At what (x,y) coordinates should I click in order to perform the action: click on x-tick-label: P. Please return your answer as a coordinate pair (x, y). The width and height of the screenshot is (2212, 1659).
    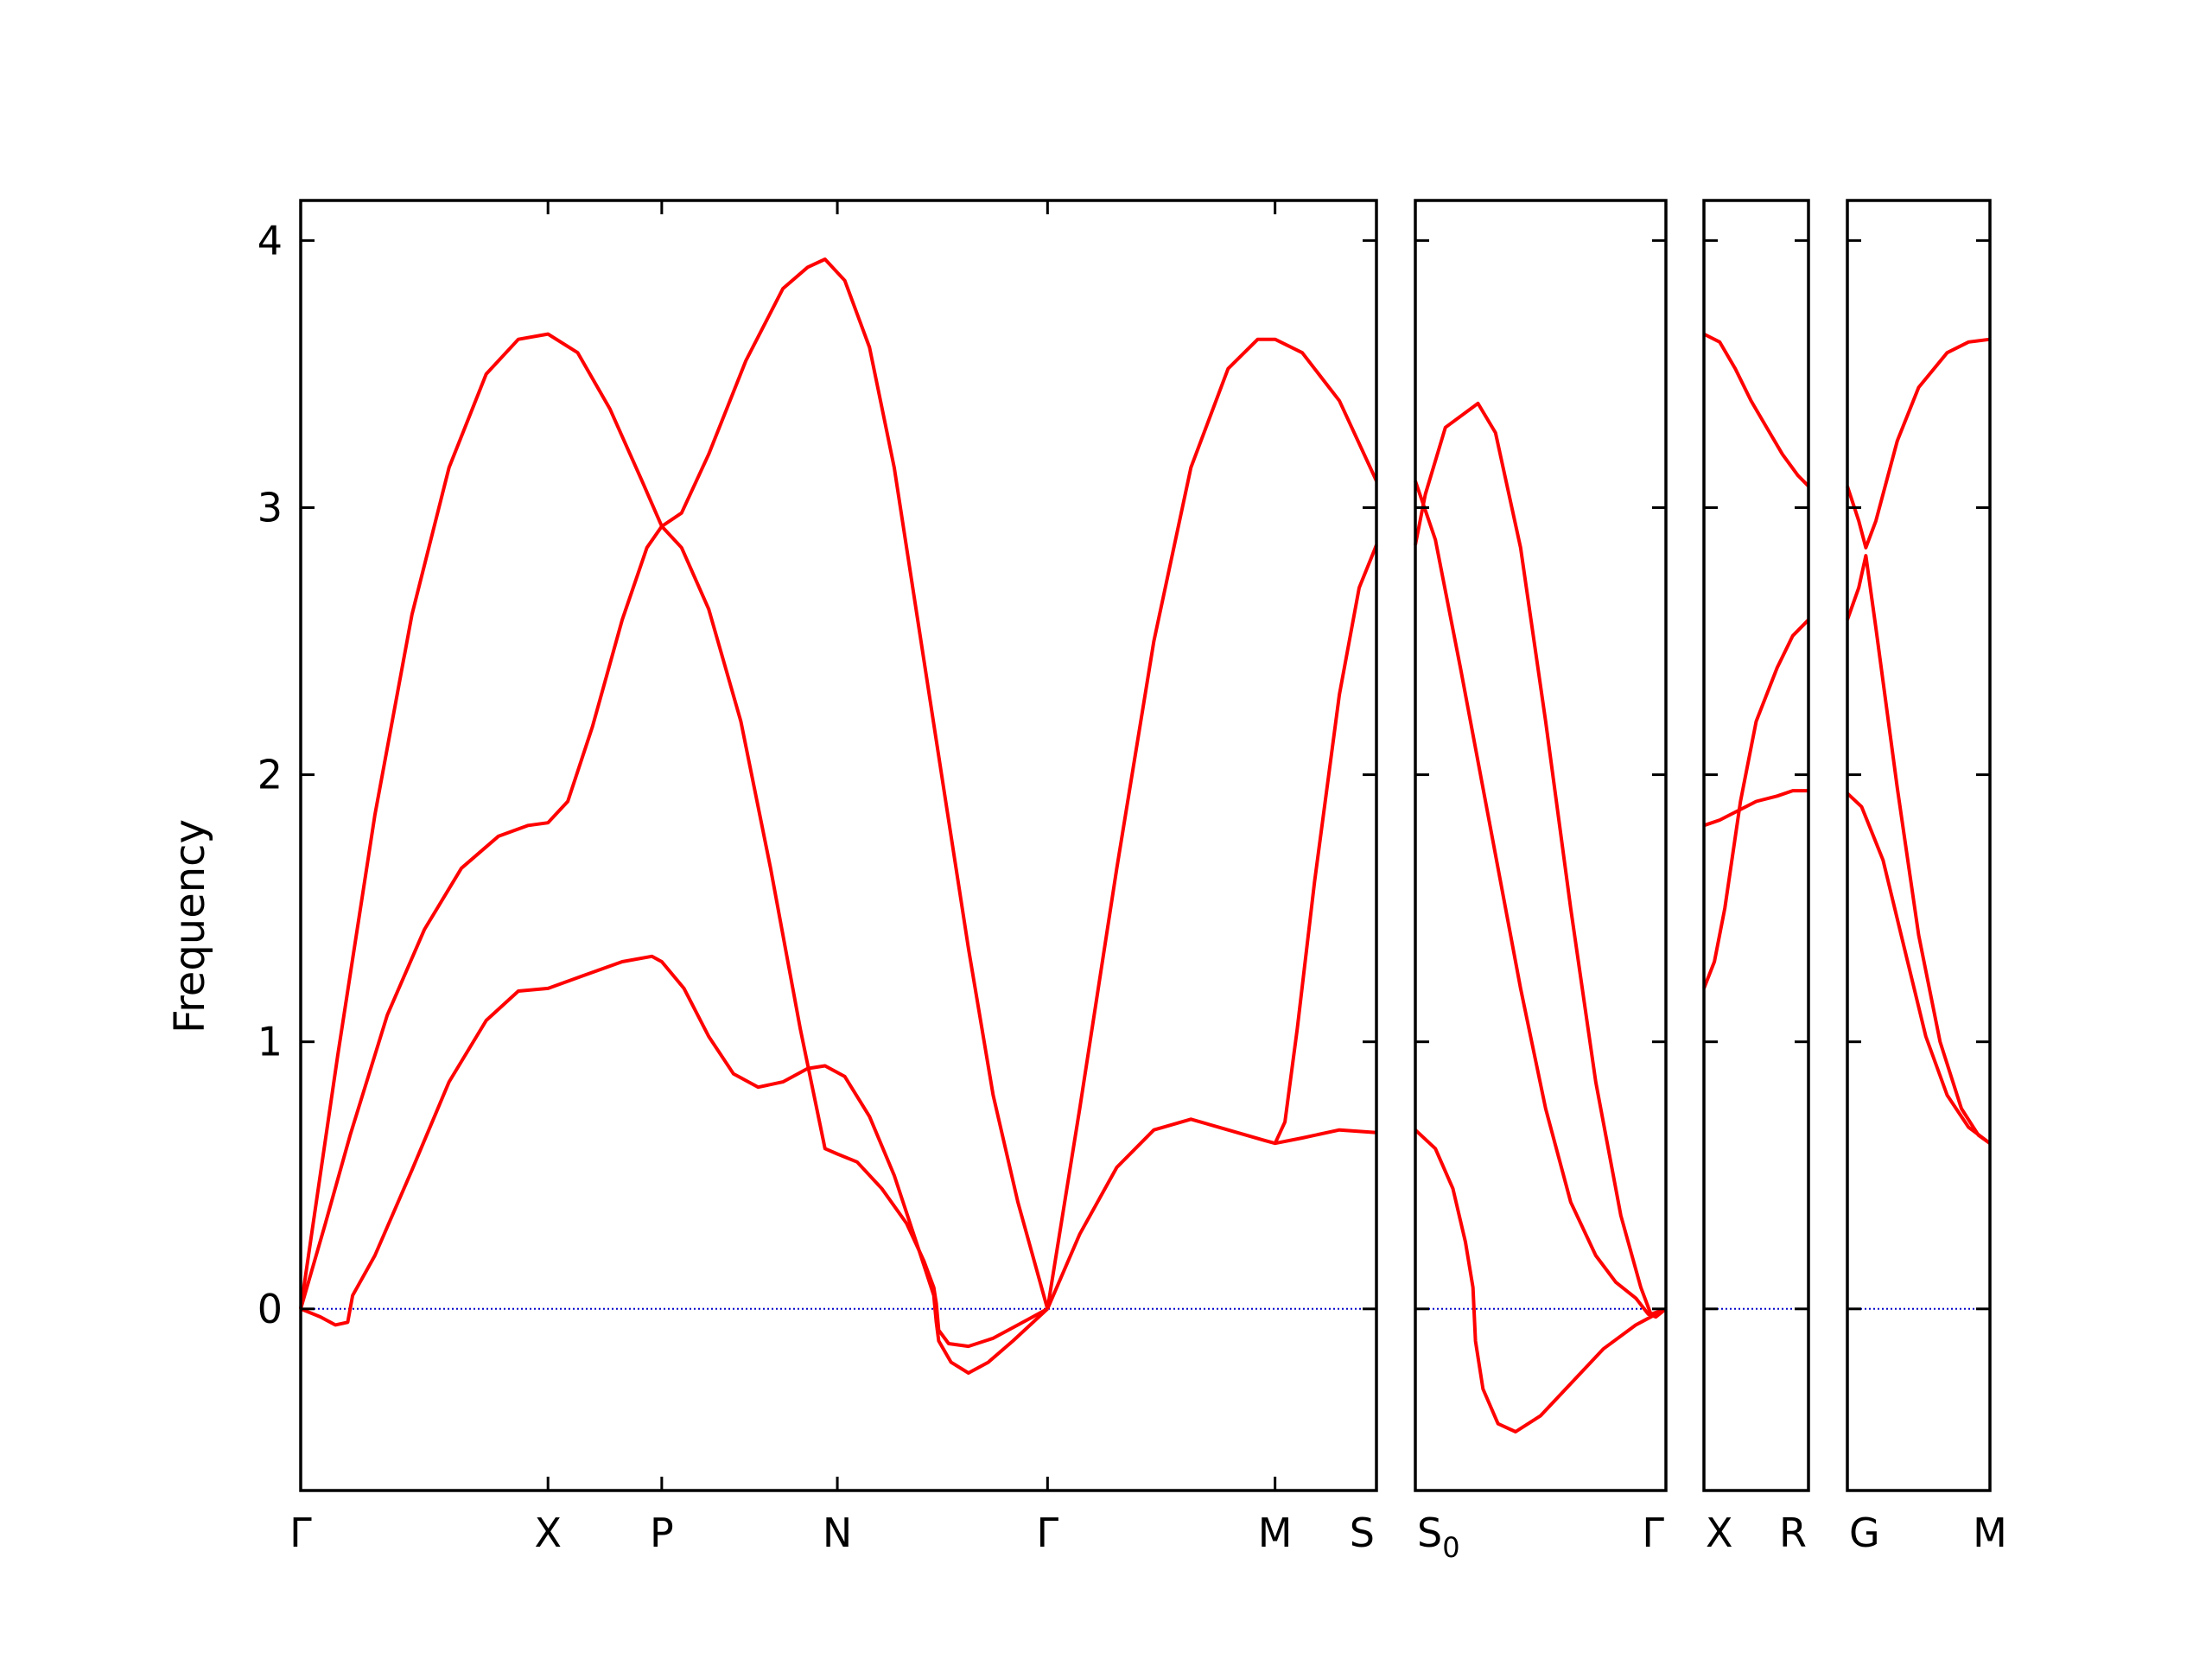
    Looking at the image, I should click on (662, 1533).